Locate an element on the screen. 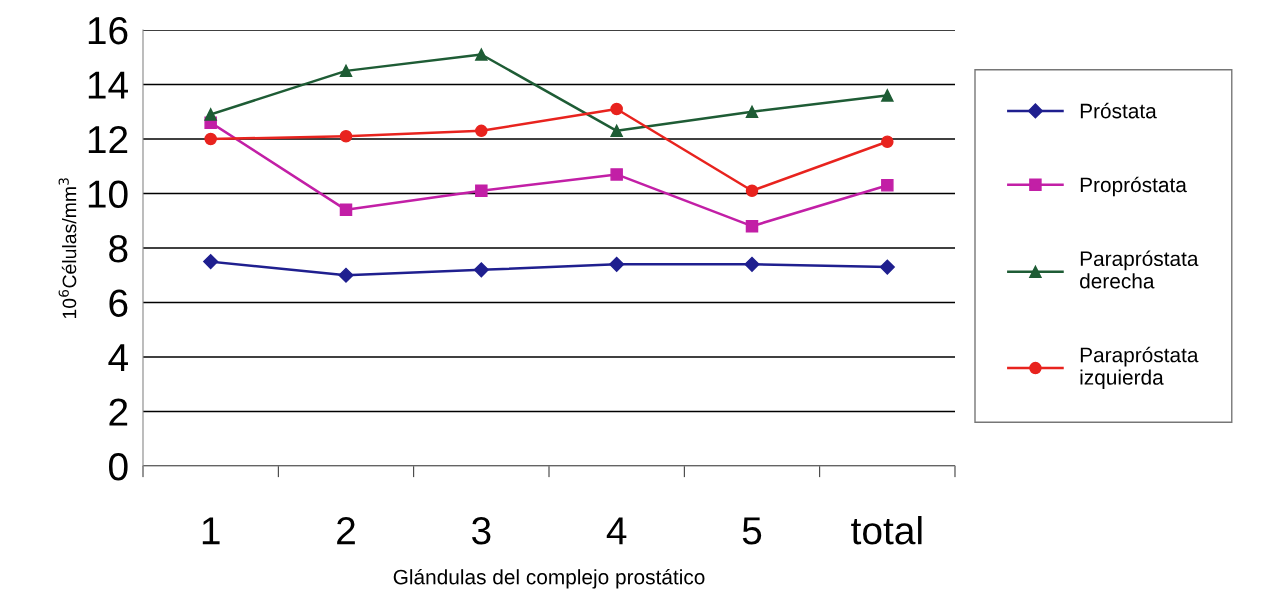 This screenshot has width=1288, height=611. x-axis-title: Glándulas del complejo prostático is located at coordinates (549, 578).